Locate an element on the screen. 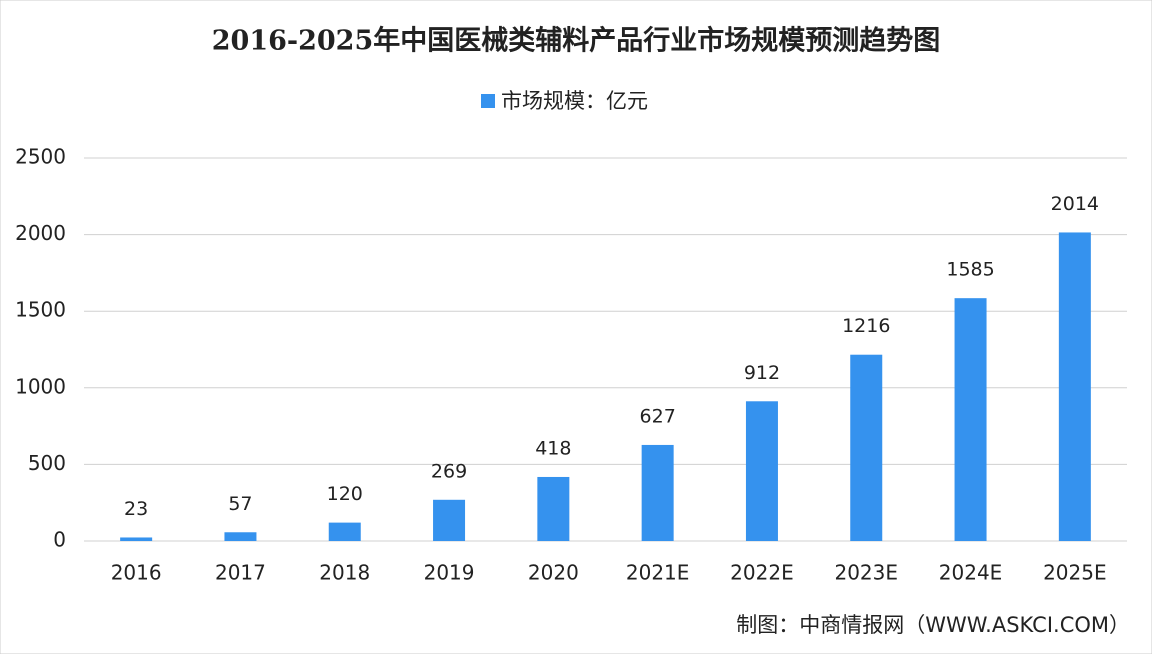 The width and height of the screenshot is (1152, 654). data-label: 1216 is located at coordinates (866, 326).